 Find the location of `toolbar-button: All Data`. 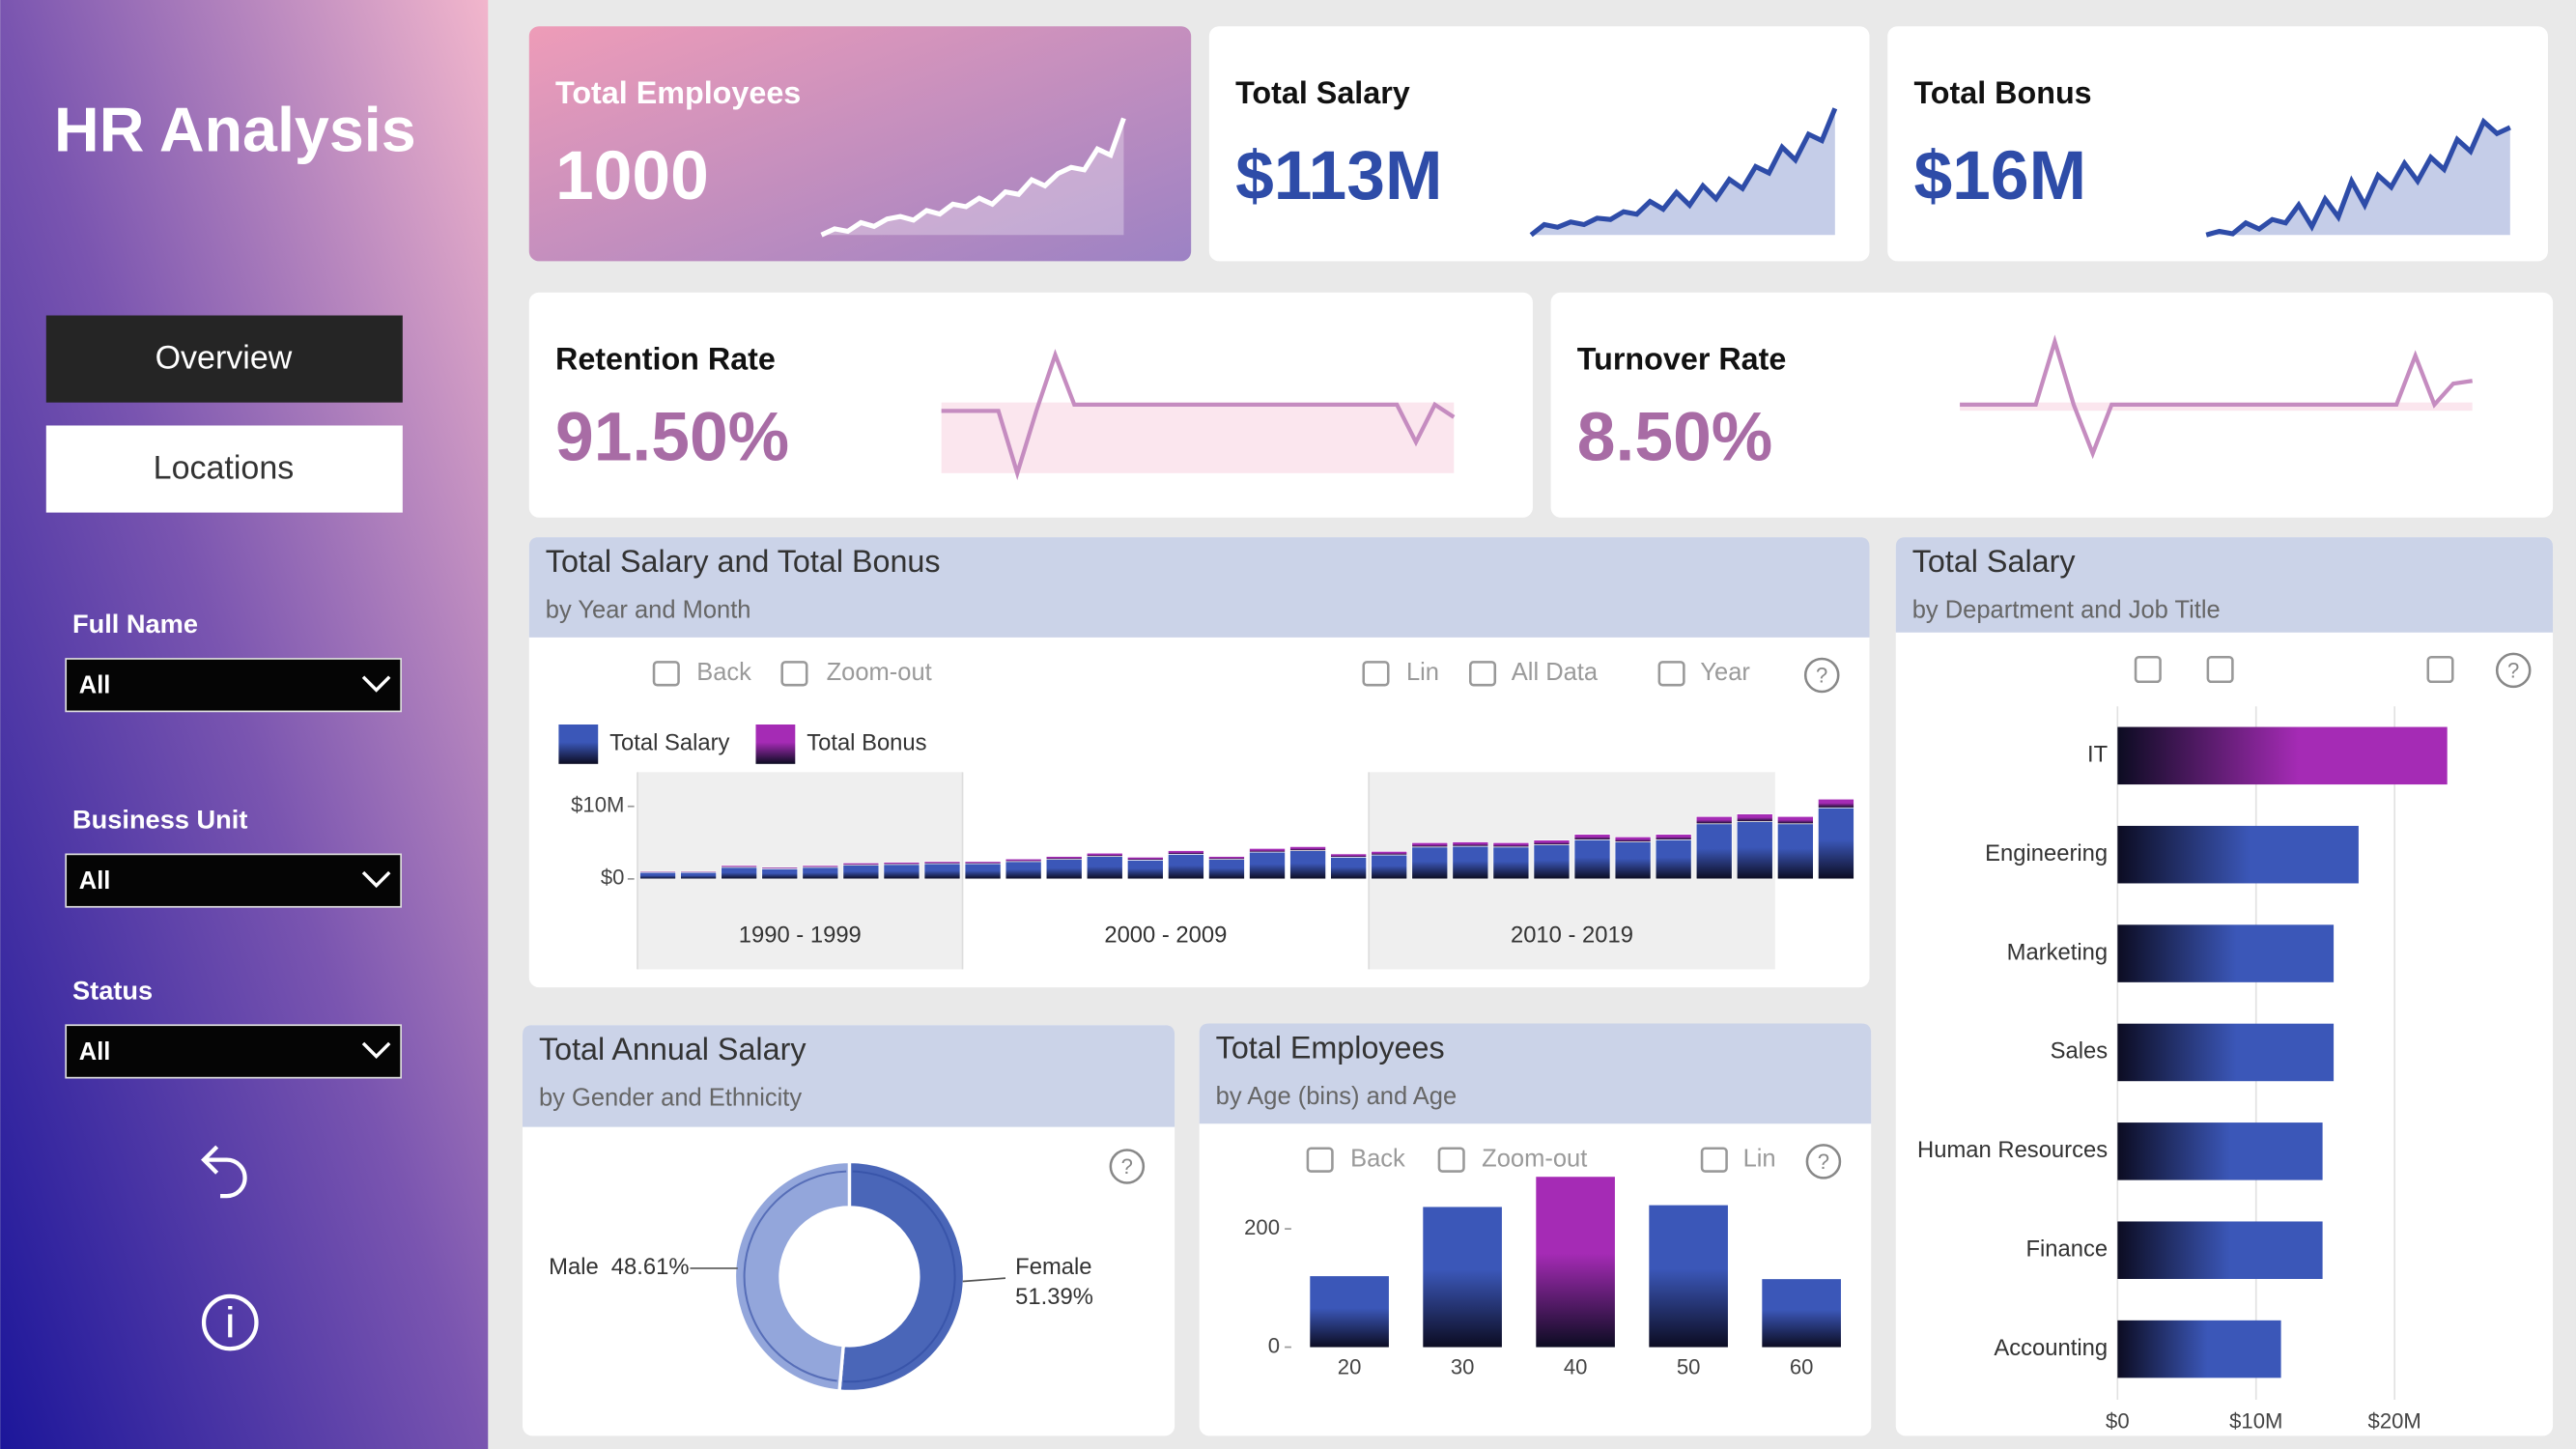

toolbar-button: All Data is located at coordinates (1533, 673).